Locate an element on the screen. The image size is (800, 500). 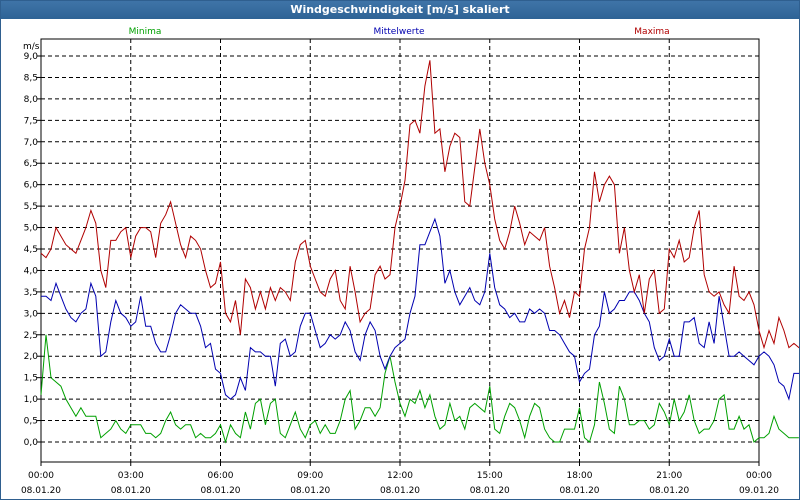
x-tick-time-label: 06:00 is located at coordinates (221, 476).